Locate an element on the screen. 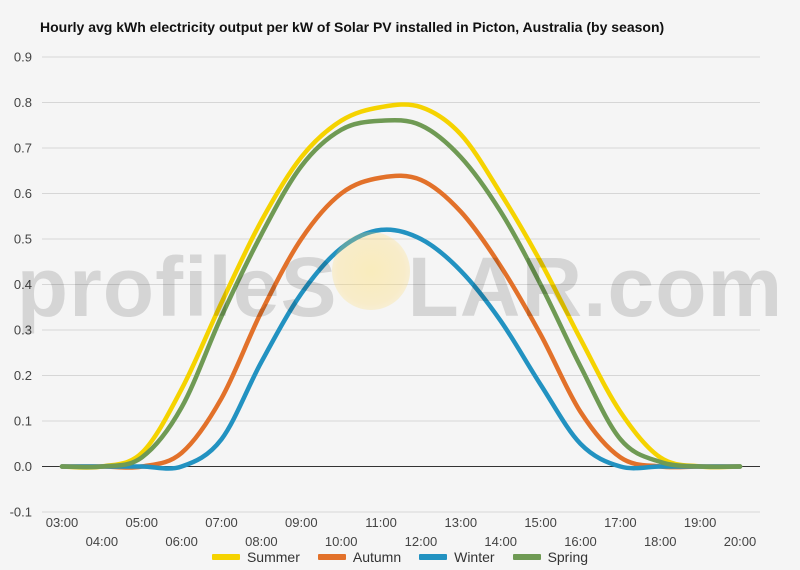 This screenshot has height=570, width=800. x-tick-label: 12:00 is located at coordinates (421, 541).